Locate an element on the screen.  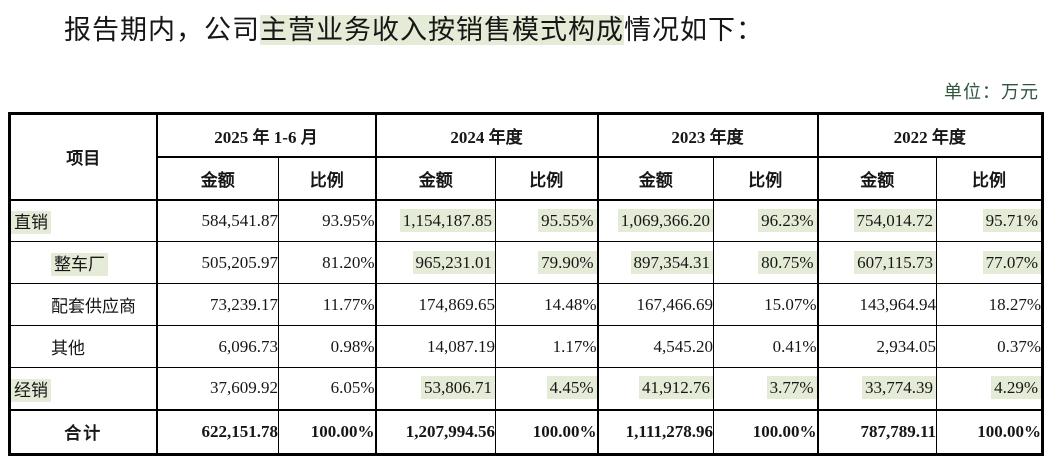
cell-ratio: 79.90% is located at coordinates (547, 262).